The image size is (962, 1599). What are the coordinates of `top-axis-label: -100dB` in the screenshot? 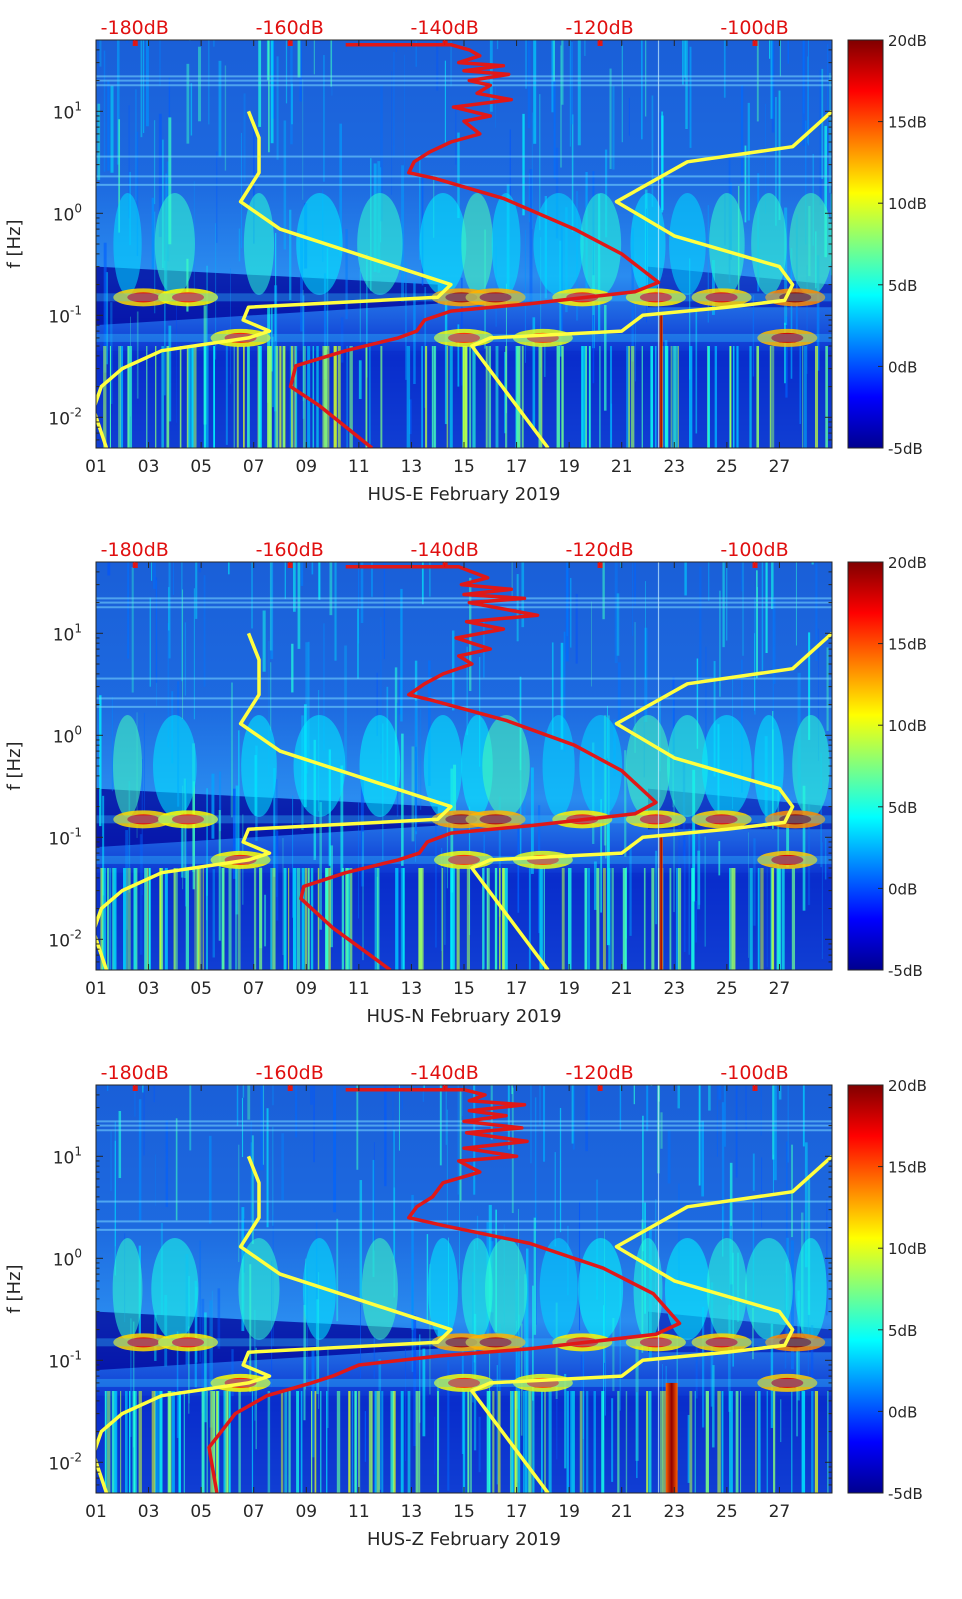 It's located at (754, 550).